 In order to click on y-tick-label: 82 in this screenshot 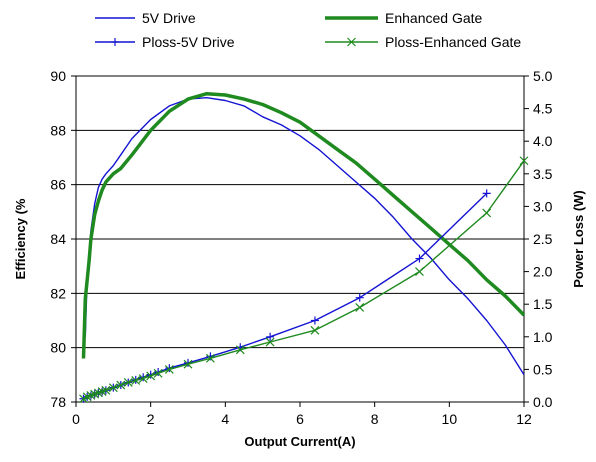, I will do `click(58, 293)`.